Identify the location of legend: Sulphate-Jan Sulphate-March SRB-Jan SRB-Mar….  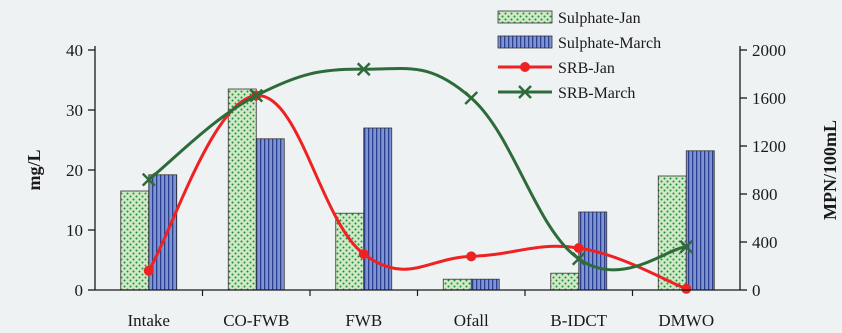
(579, 56).